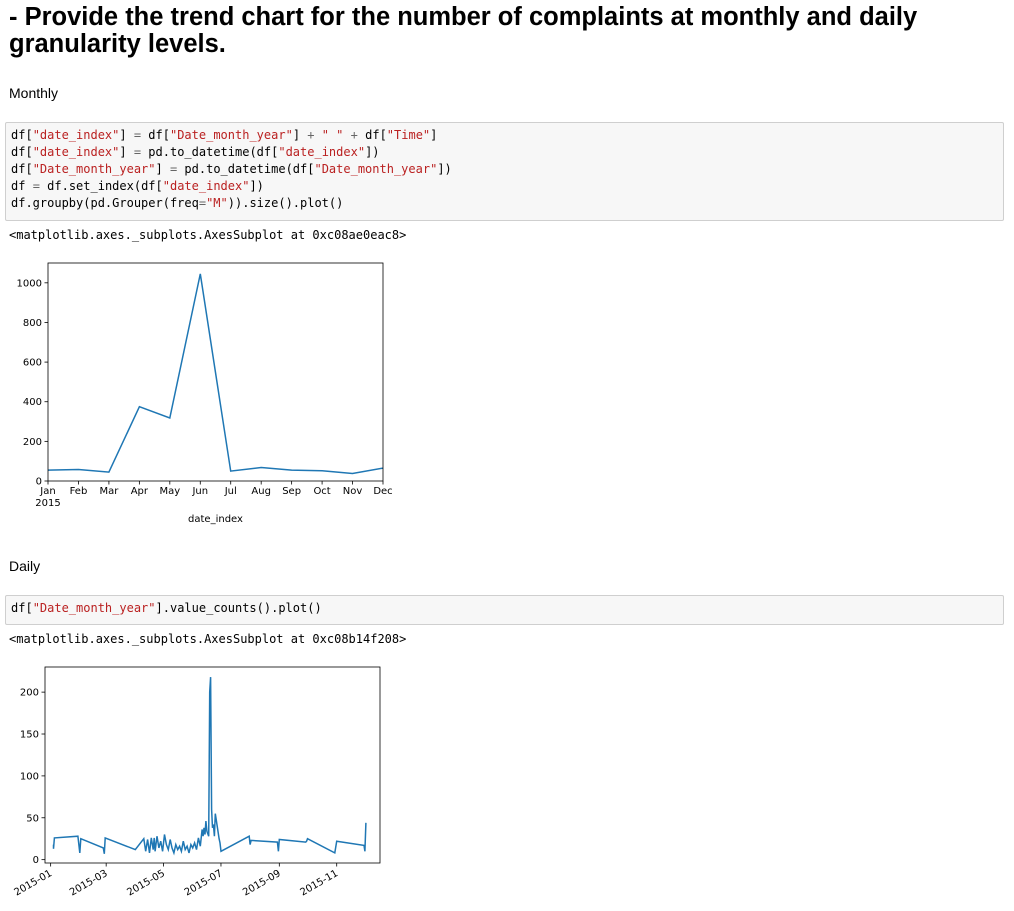  What do you see at coordinates (25, 566) in the screenshot?
I see `daily-label: Daily` at bounding box center [25, 566].